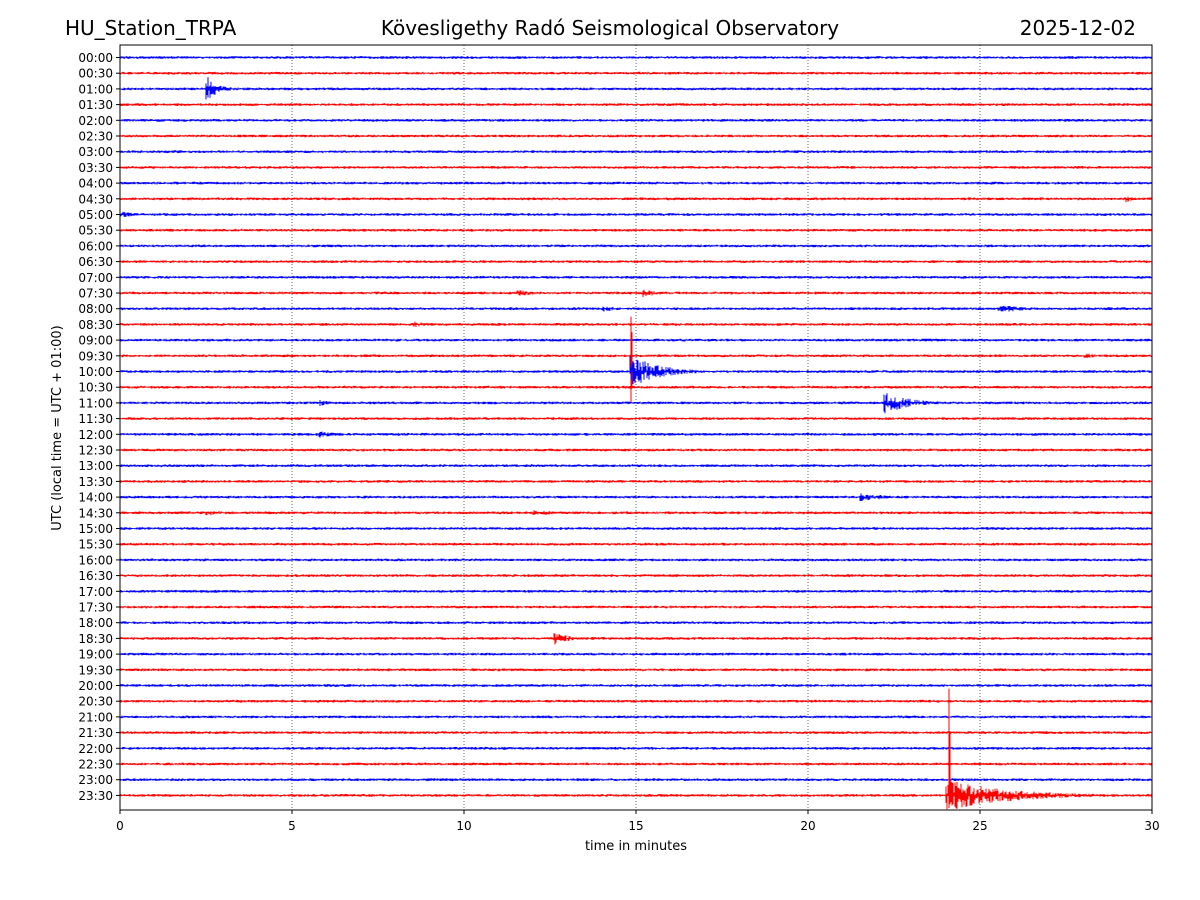 This screenshot has height=900, width=1200. What do you see at coordinates (95, 74) in the screenshot?
I see `y-tick-label: 00:30` at bounding box center [95, 74].